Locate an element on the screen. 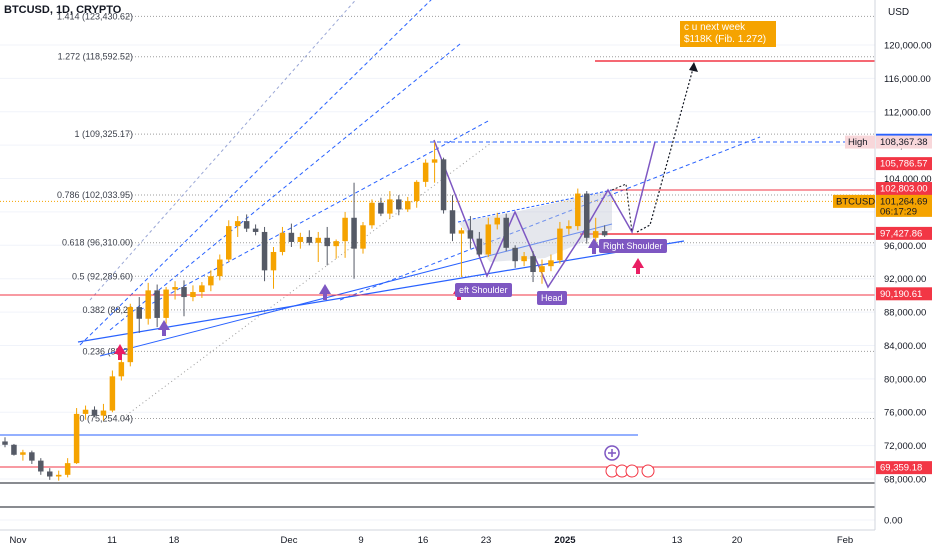  price-tick-label: 84,000.00 is located at coordinates (905, 346).